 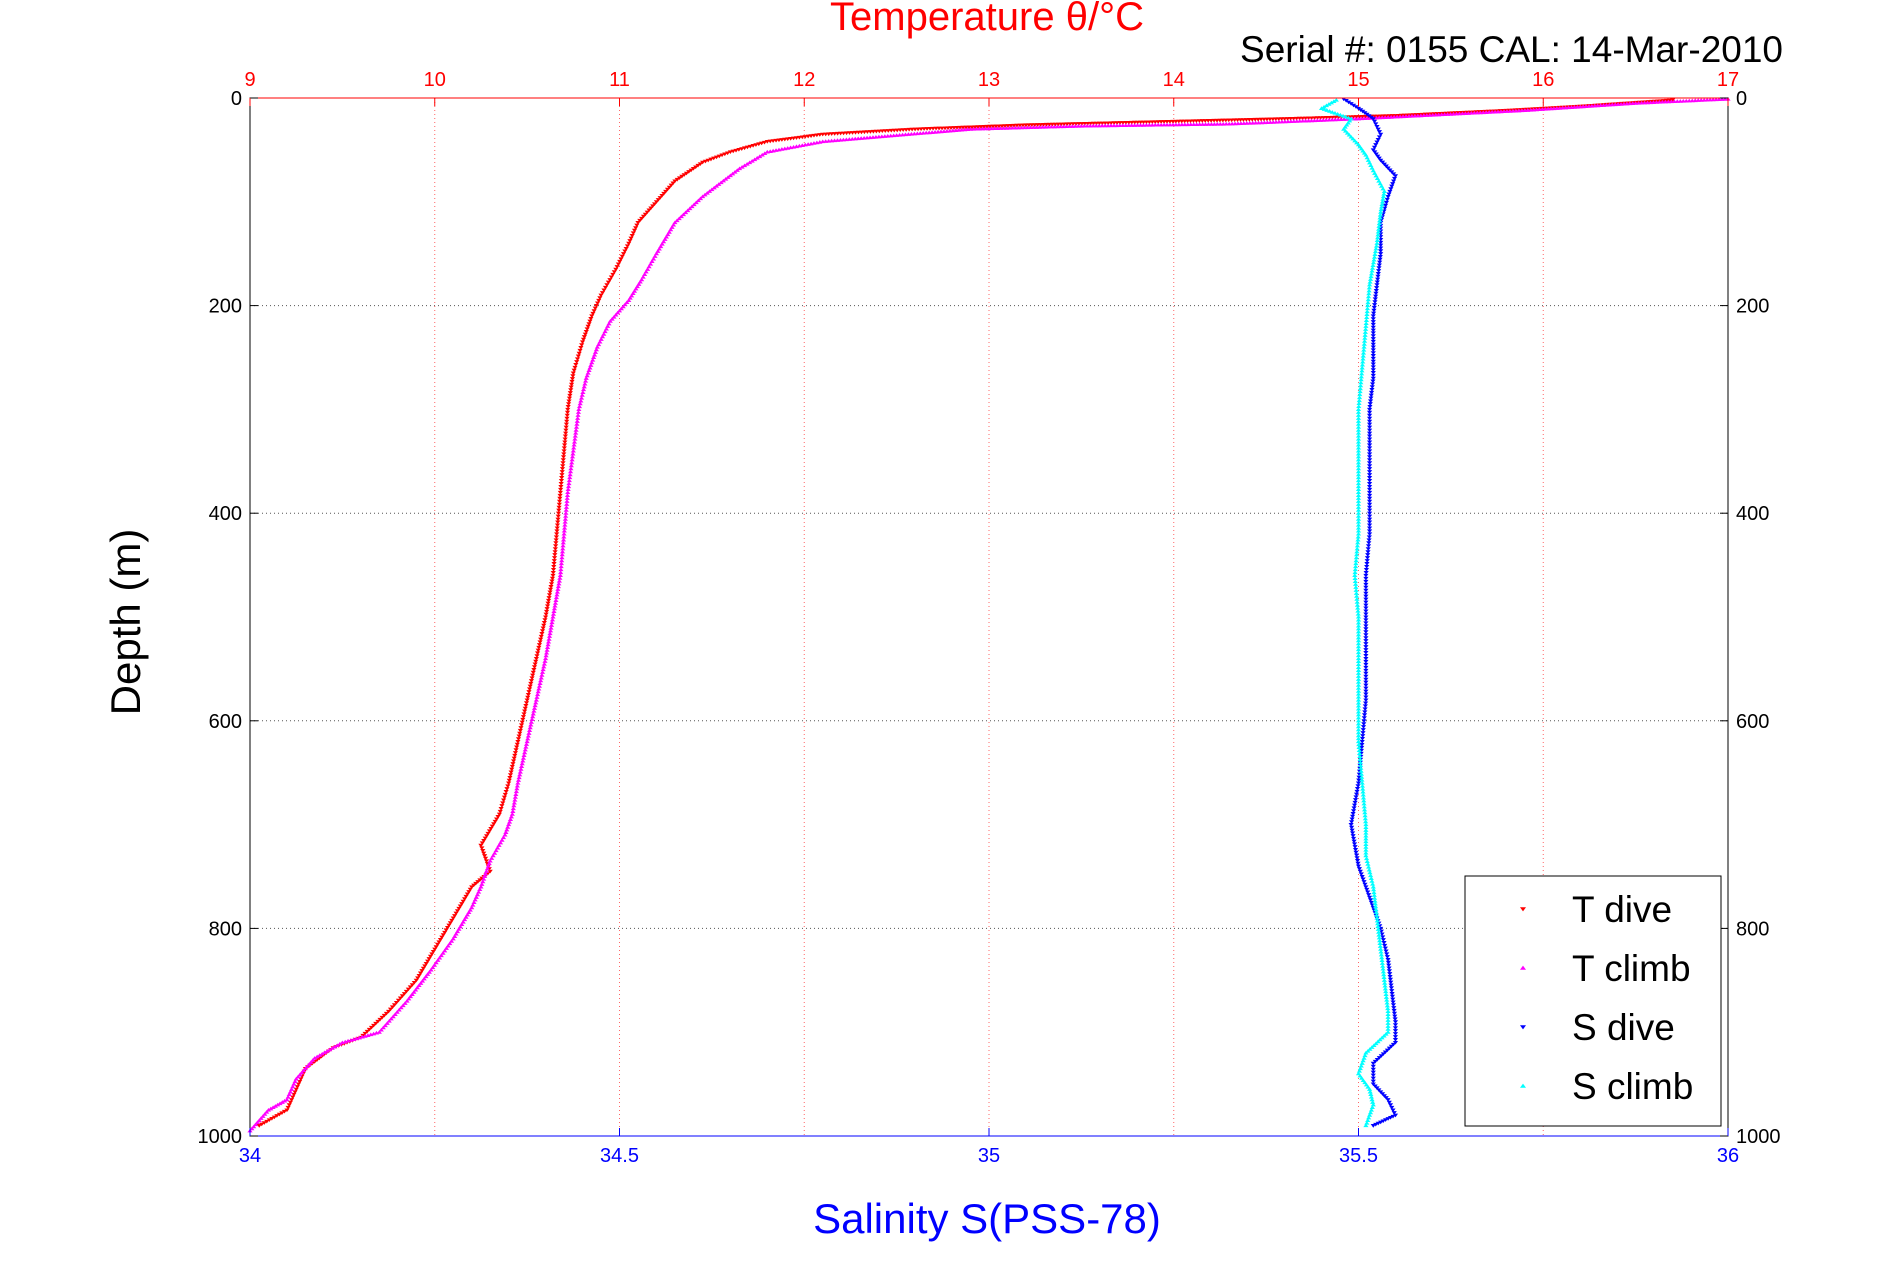 I want to click on x-tick-label-salinity: 35.5, so click(x=1358, y=1156).